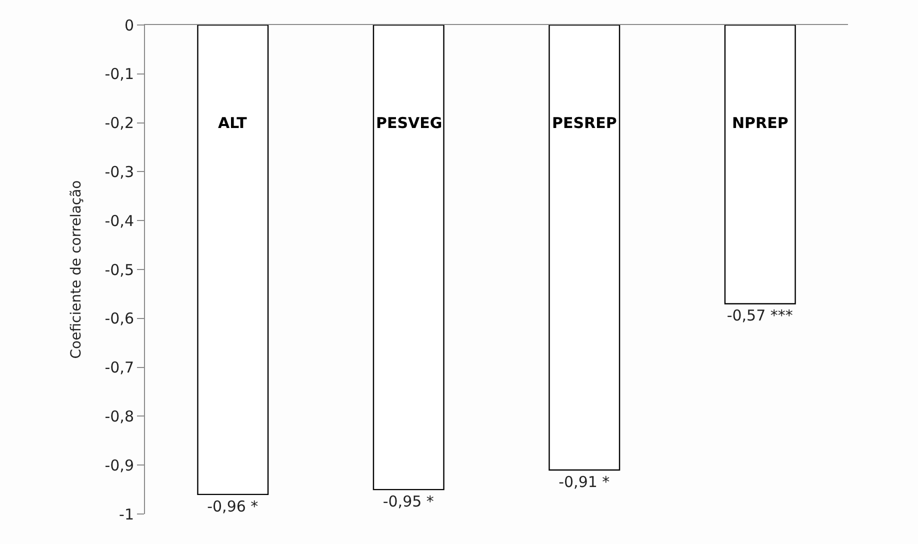 The width and height of the screenshot is (918, 544). What do you see at coordinates (129, 25) in the screenshot?
I see `y-tick-label: 0` at bounding box center [129, 25].